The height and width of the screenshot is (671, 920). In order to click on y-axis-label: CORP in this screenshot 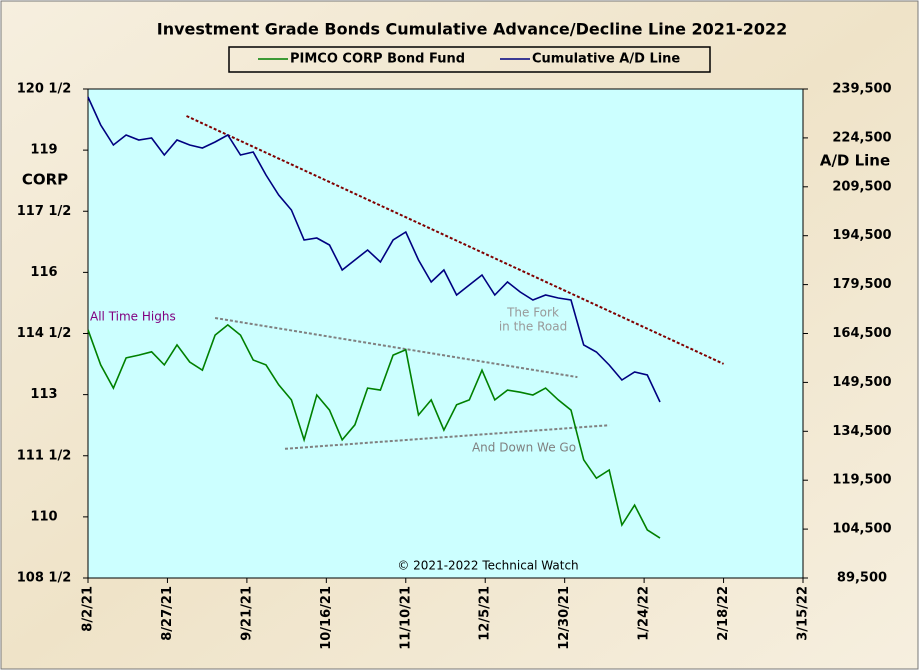, I will do `click(45, 180)`.